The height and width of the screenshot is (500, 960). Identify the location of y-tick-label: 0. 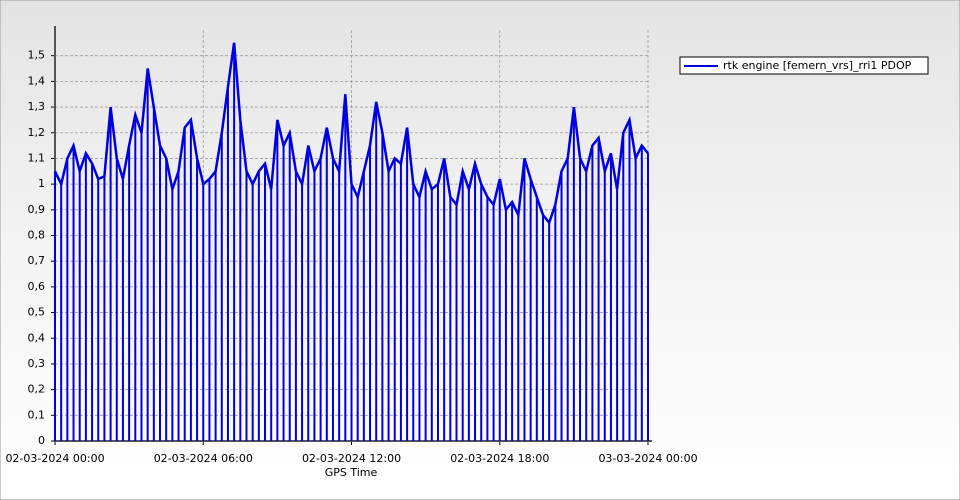
(41, 440).